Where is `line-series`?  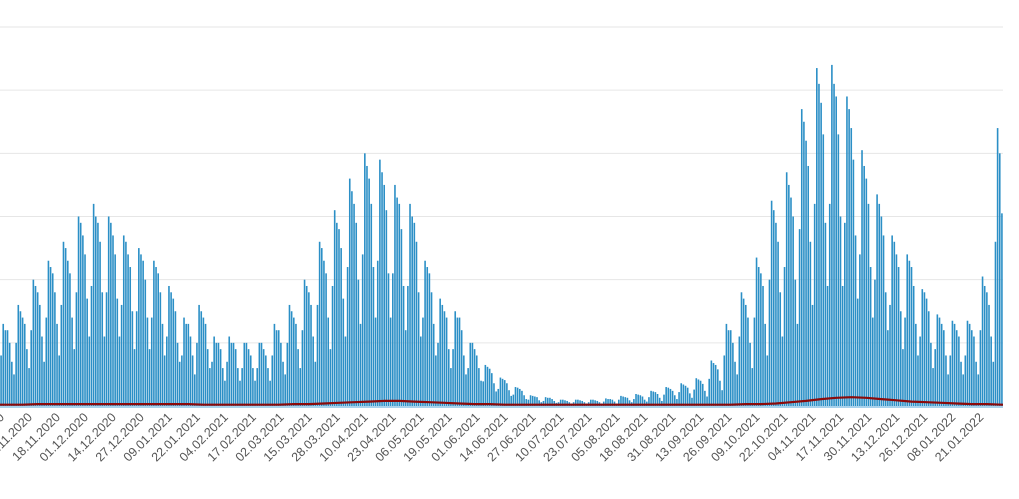 line-series is located at coordinates (501, 401).